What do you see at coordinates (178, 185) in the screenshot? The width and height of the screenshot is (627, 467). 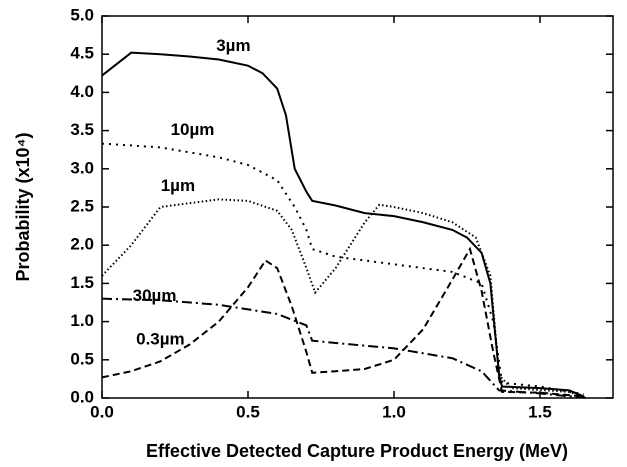 I see `annotation: 1µm` at bounding box center [178, 185].